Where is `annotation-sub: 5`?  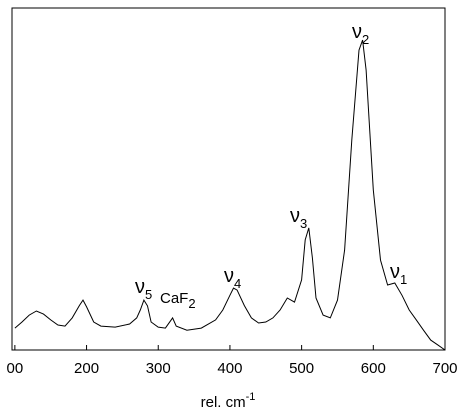 annotation-sub: 5 is located at coordinates (148, 294).